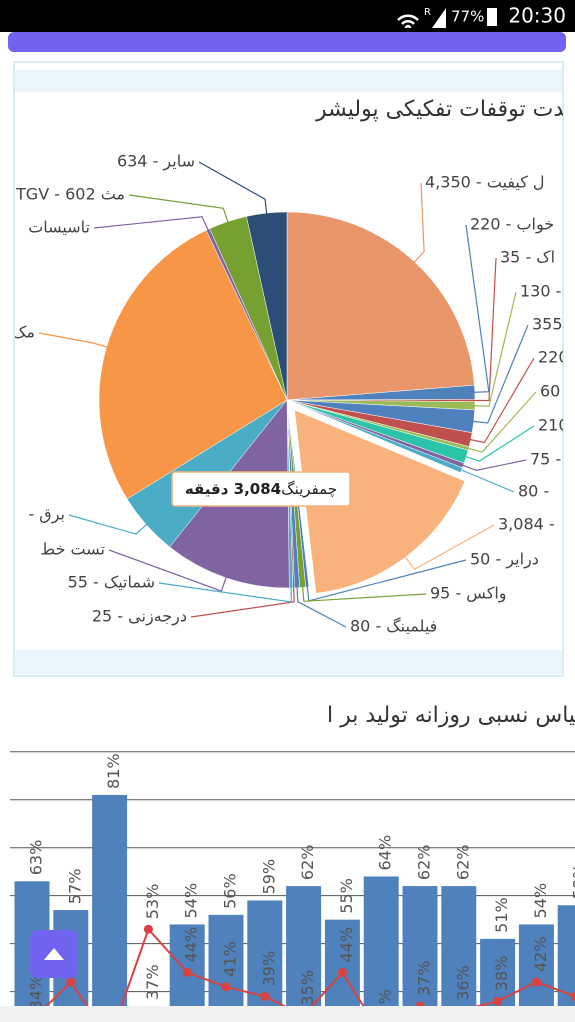  I want to click on value-label: 57%, so click(74, 887).